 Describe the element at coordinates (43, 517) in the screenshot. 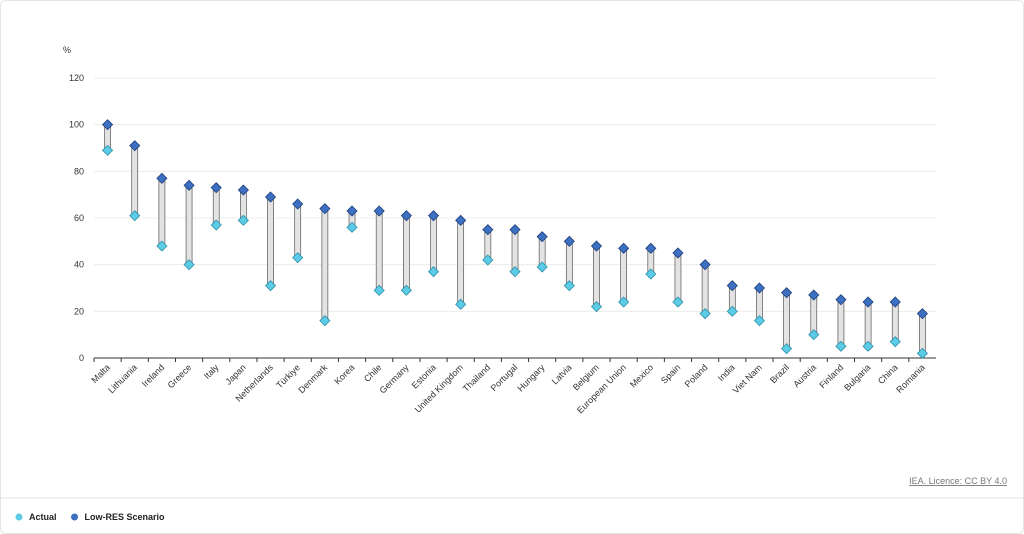

I see `legend-label: Actual` at that location.